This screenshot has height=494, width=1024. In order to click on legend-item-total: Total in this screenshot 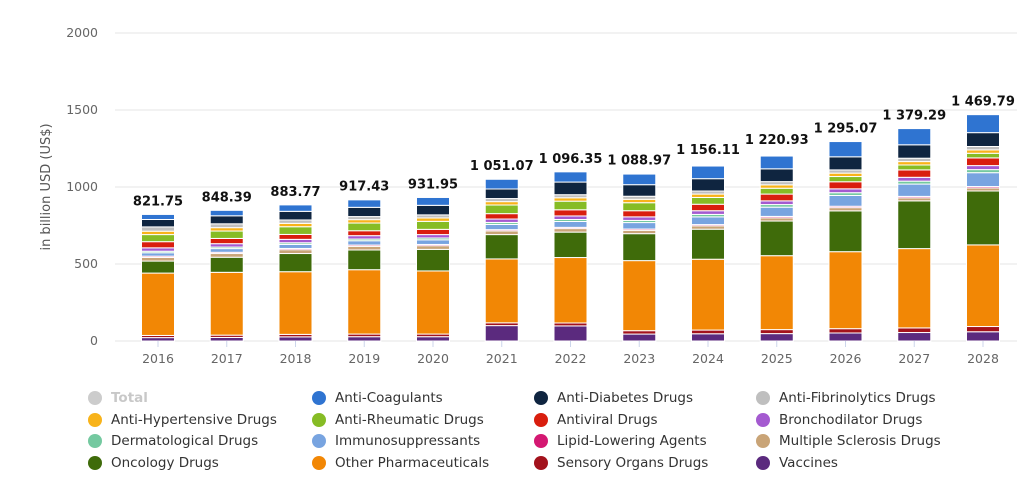, I will do `click(118, 398)`.